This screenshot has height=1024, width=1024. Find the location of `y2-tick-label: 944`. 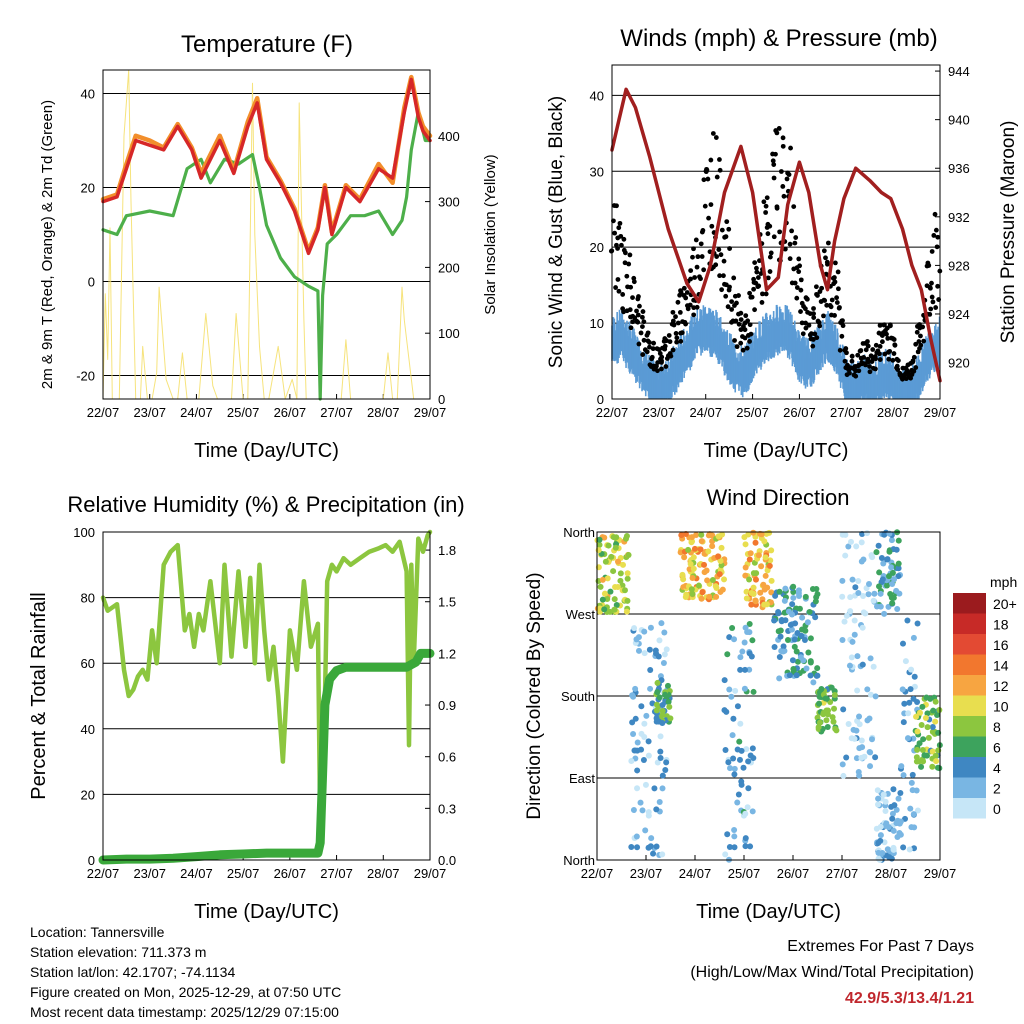

y2-tick-label: 944 is located at coordinates (959, 71).